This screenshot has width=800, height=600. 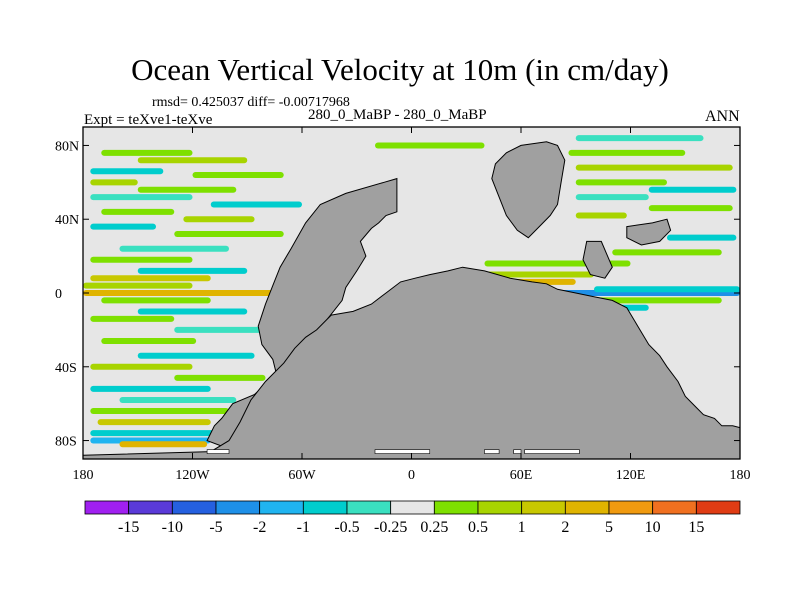 I want to click on colorbar-label: -10, so click(x=172, y=527).